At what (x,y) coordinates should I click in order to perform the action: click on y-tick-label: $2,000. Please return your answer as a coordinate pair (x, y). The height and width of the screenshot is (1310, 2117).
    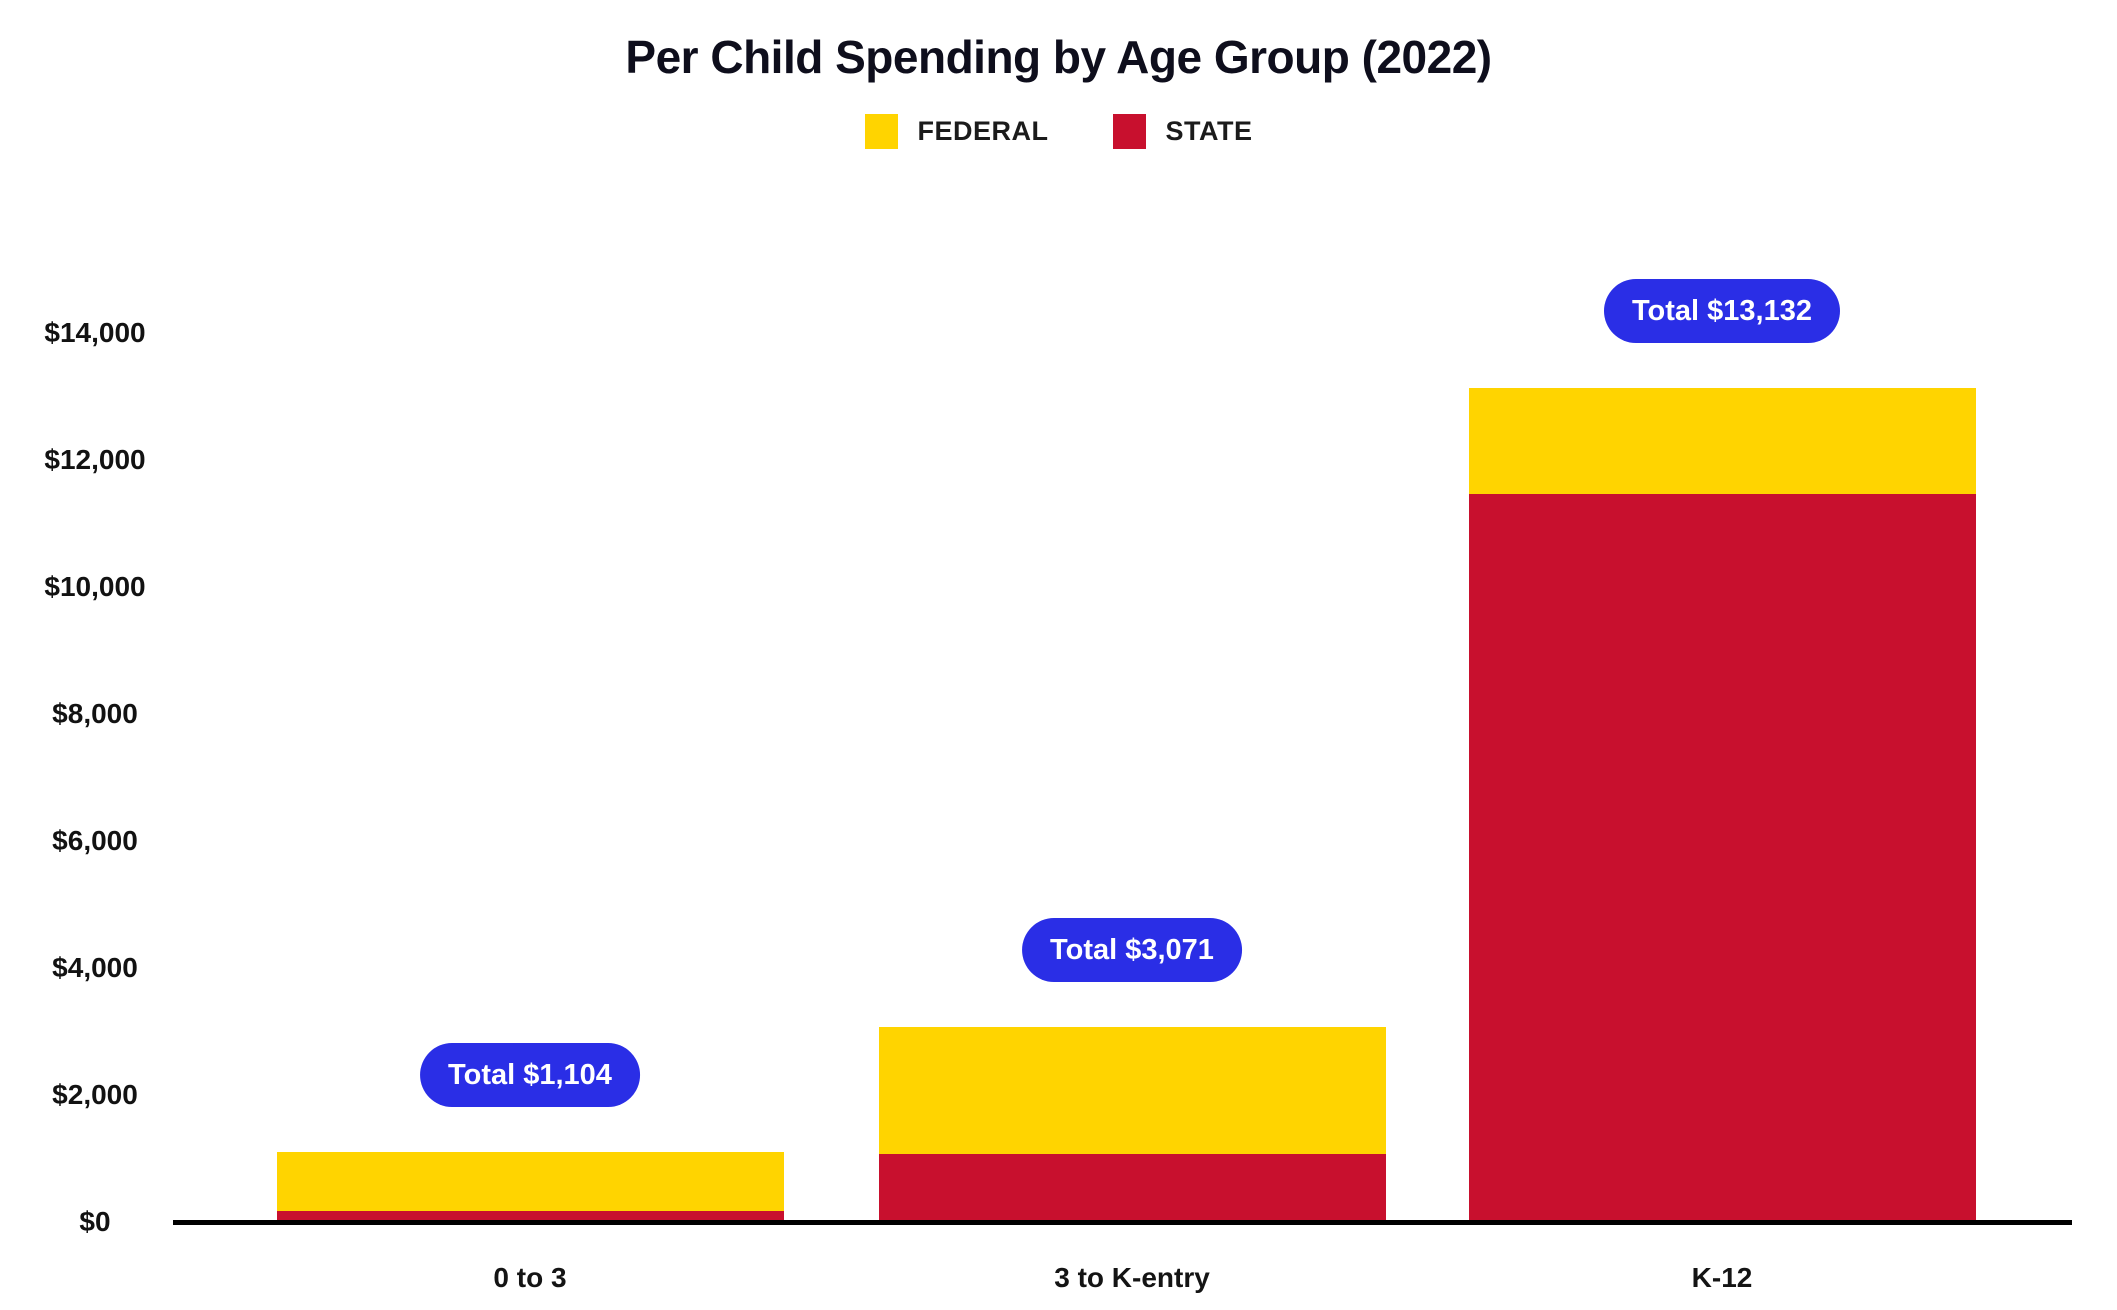
    Looking at the image, I should click on (95, 1094).